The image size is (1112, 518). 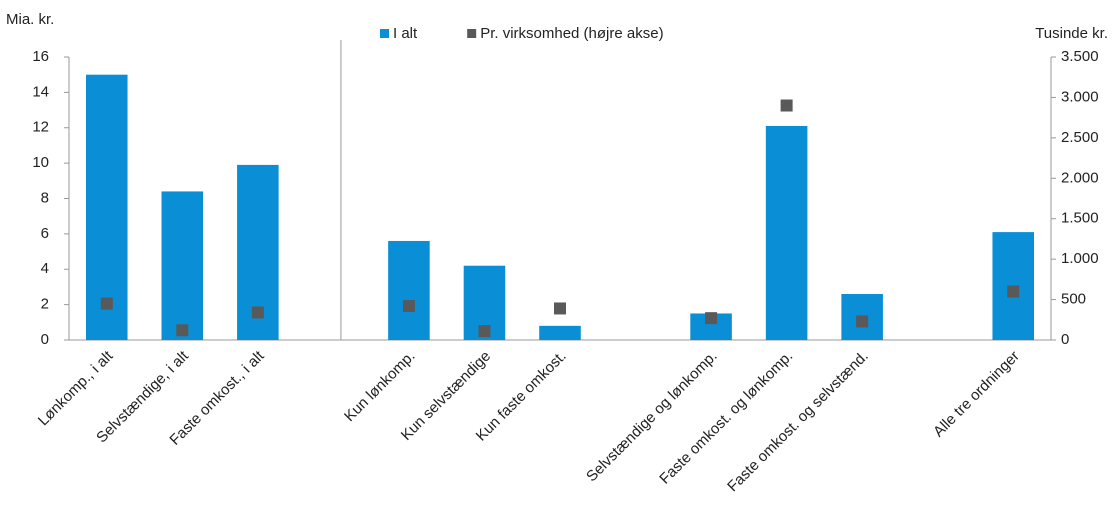 What do you see at coordinates (405, 33) in the screenshot?
I see `legend-label: I alt` at bounding box center [405, 33].